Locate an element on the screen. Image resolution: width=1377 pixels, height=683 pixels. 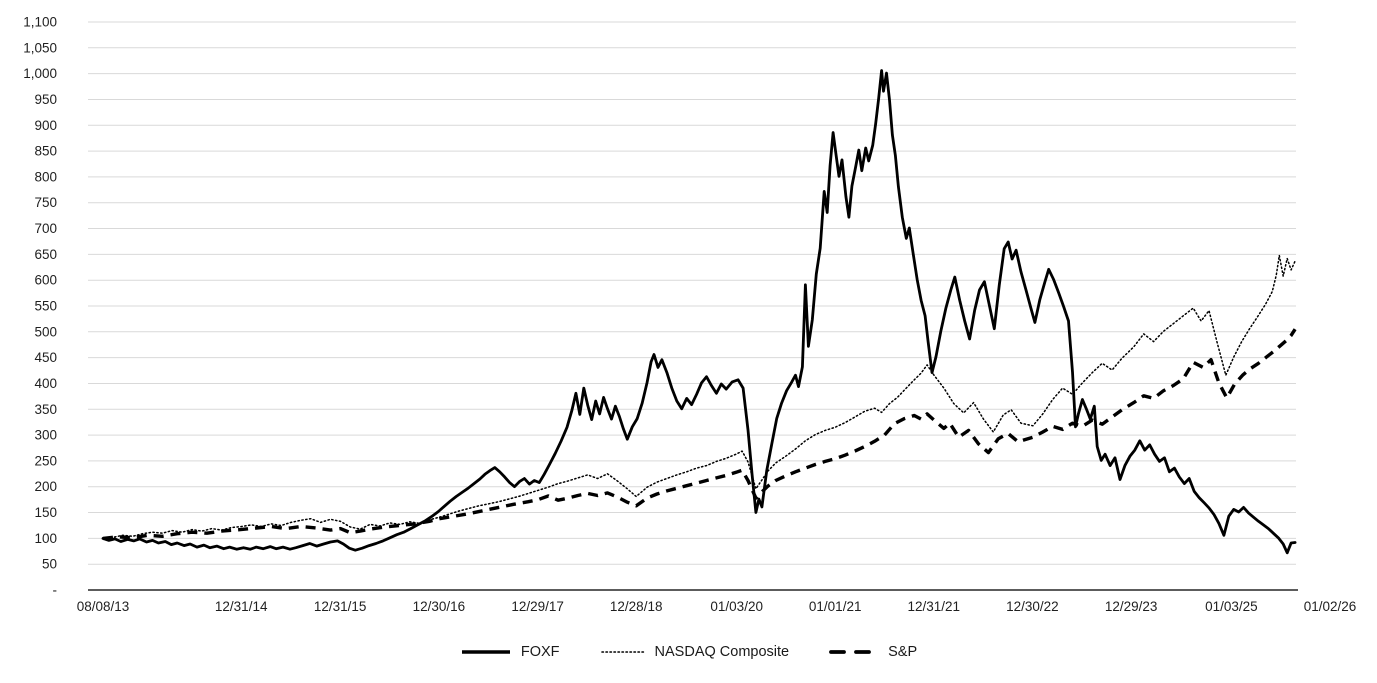
y-tick-label: 1,100 is located at coordinates (40, 22).